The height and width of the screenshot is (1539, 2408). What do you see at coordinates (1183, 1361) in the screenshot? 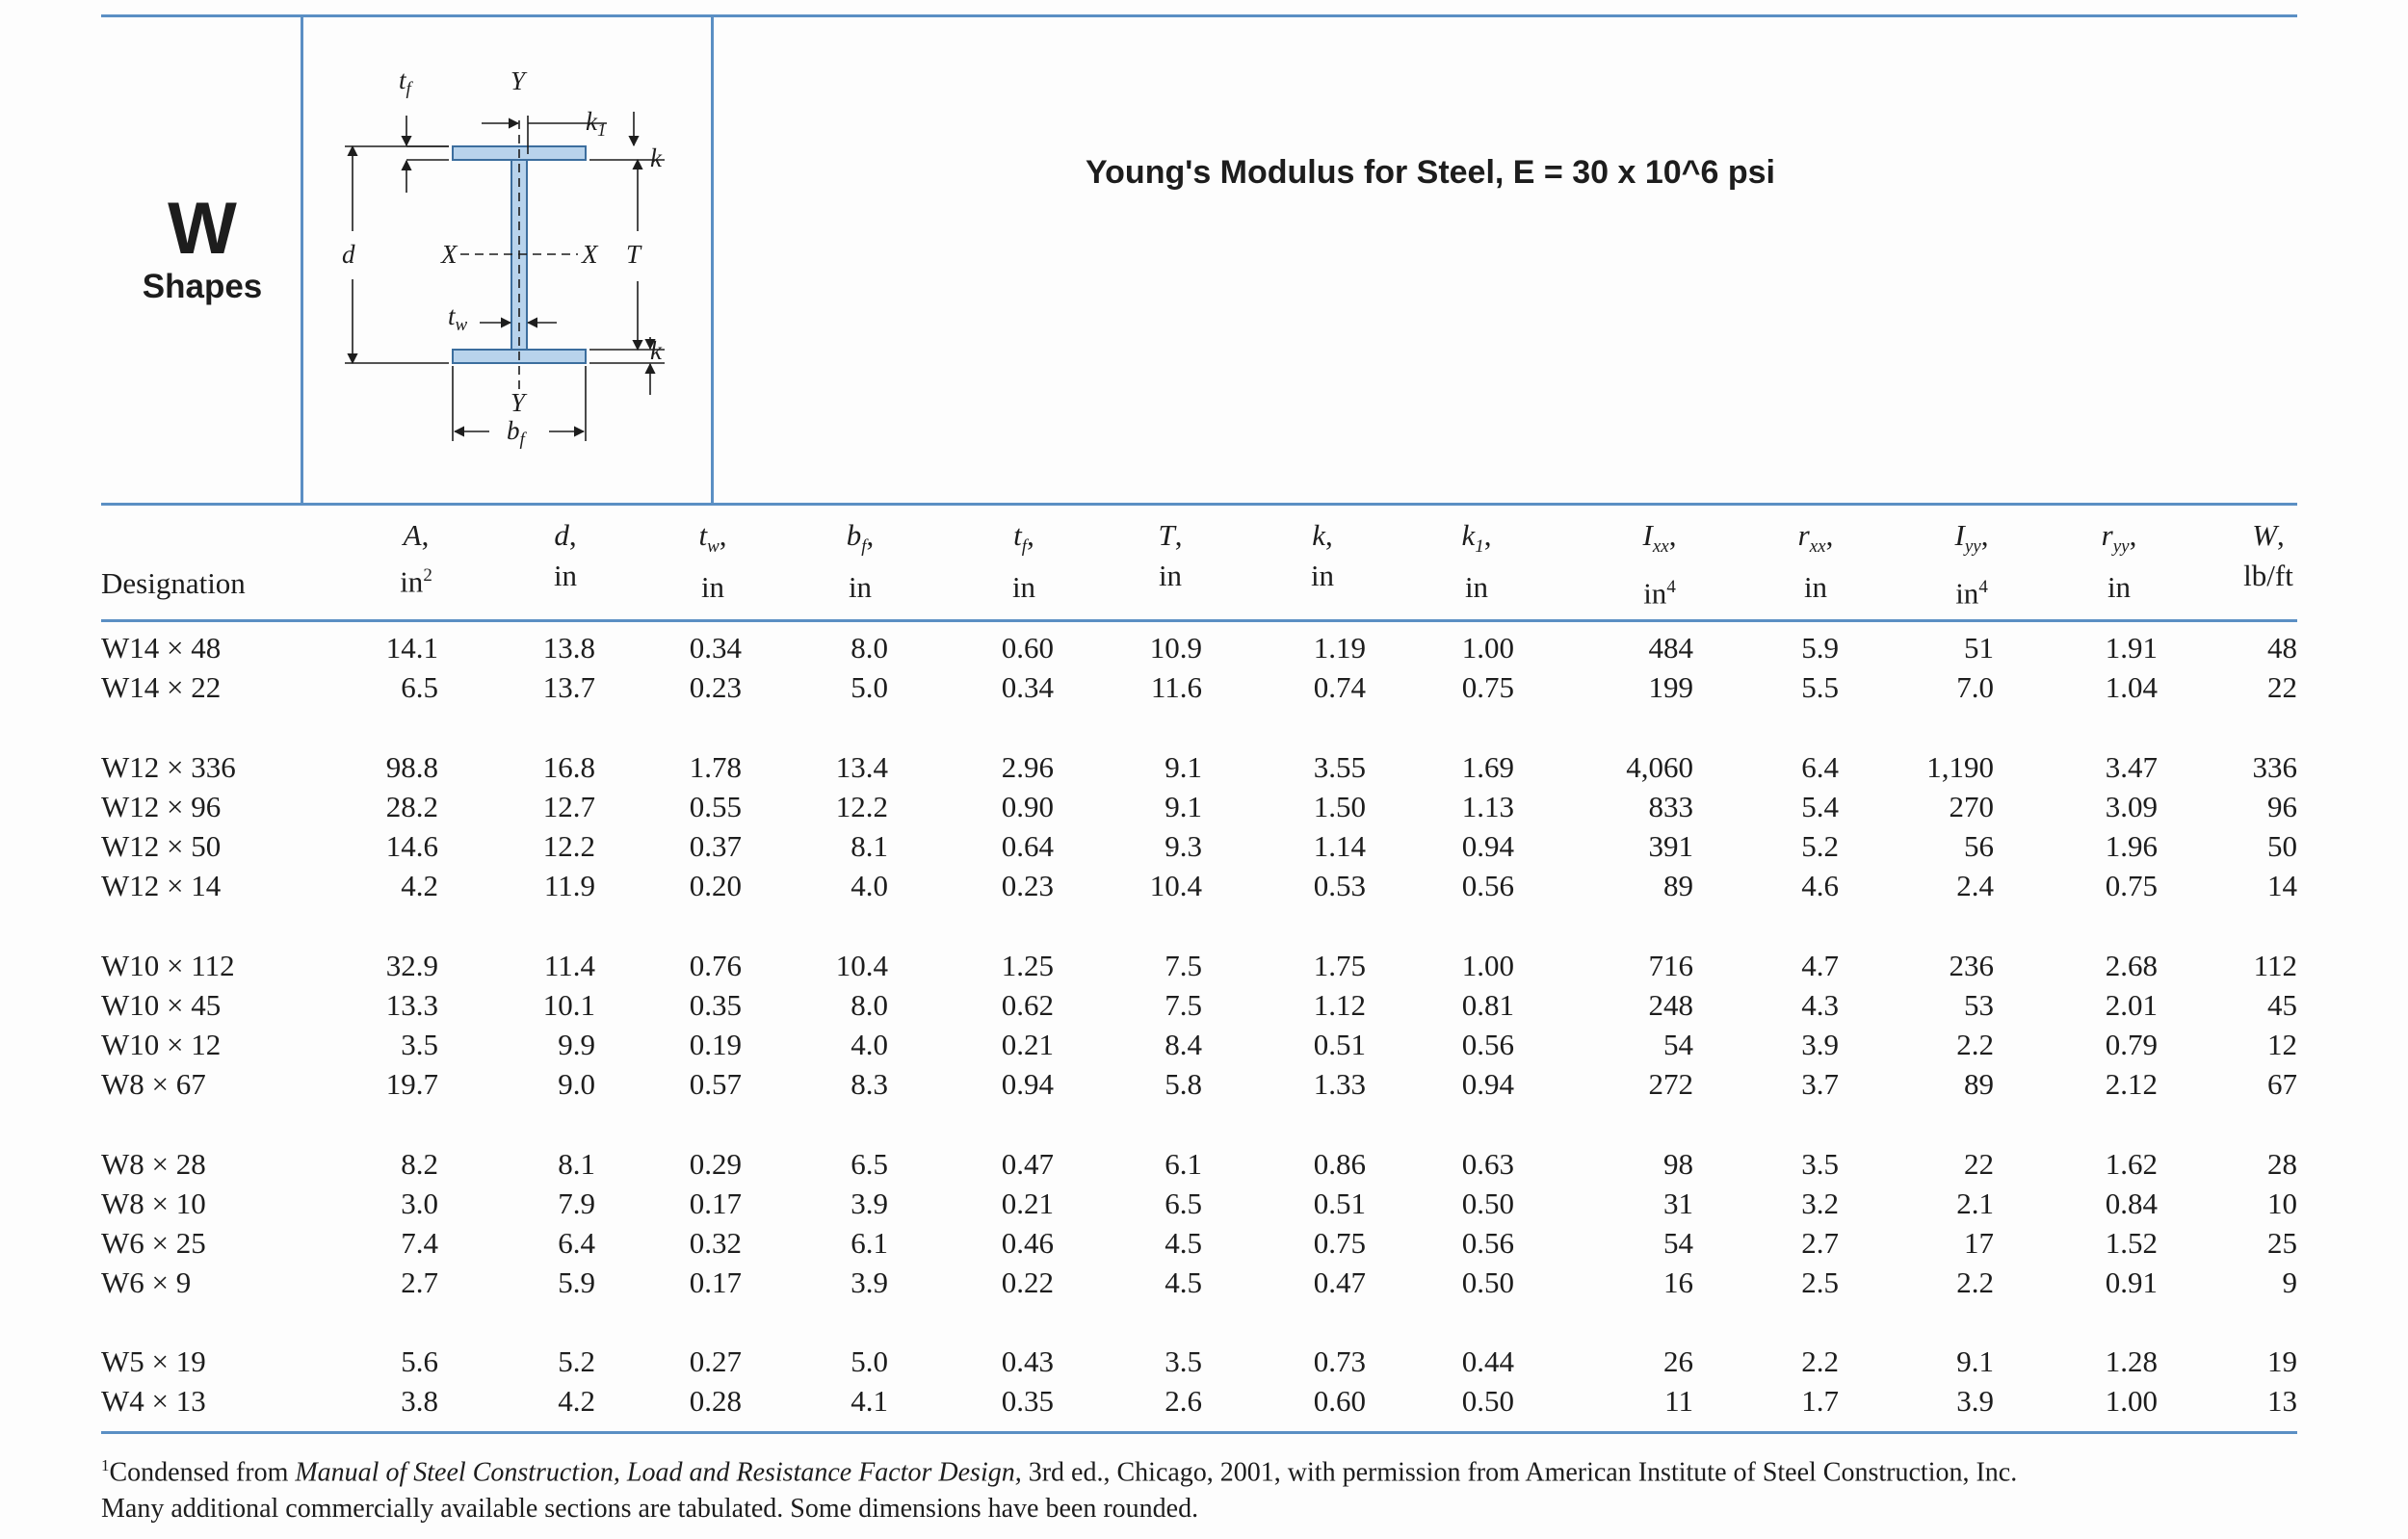
I see `cell-t-dim: 3.5` at bounding box center [1183, 1361].